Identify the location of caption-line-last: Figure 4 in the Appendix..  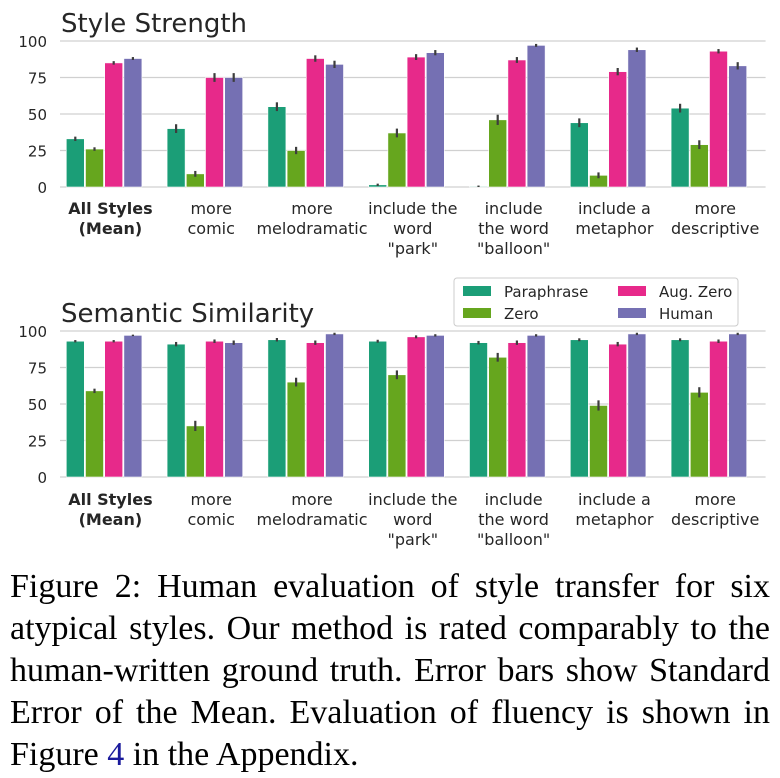
(390, 755).